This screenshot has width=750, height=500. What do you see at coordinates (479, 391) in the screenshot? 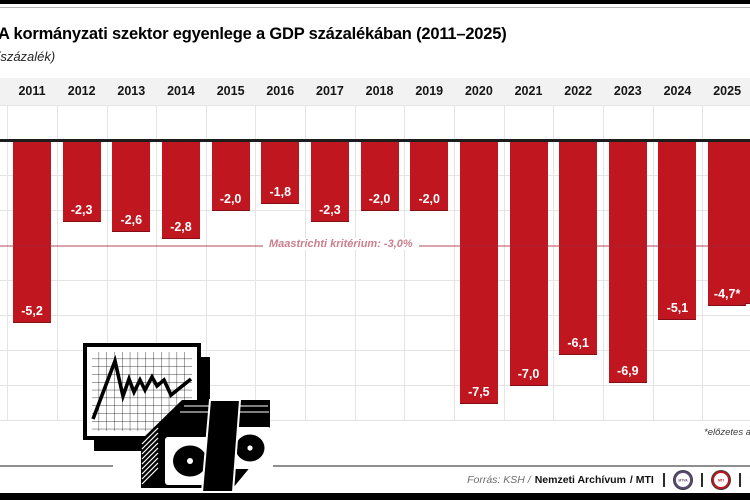
I see `bar-value-label: -7,5` at bounding box center [479, 391].